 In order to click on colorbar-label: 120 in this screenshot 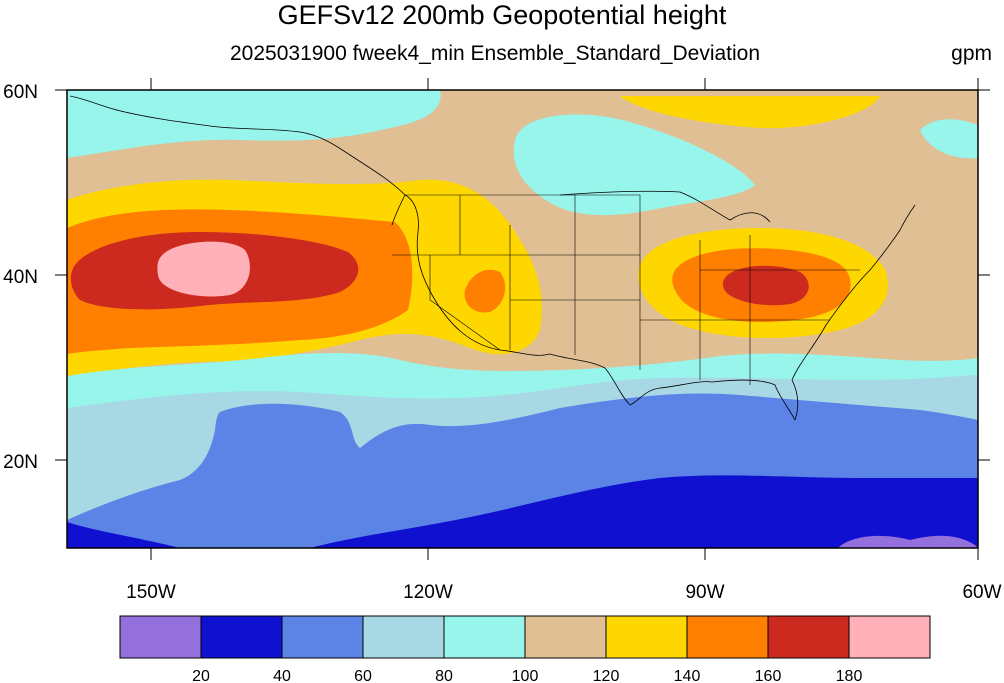, I will do `click(606, 675)`.